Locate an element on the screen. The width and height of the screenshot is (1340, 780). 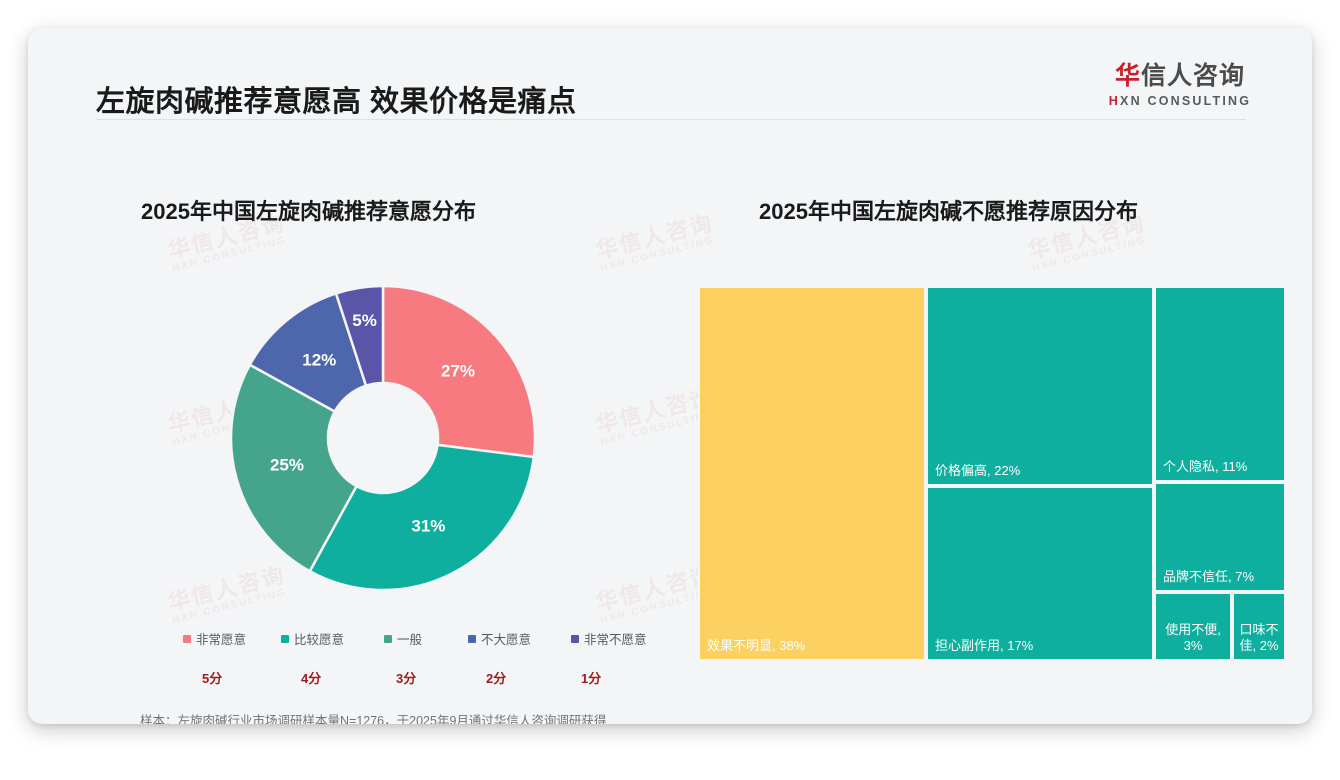
legend-item: 非常愿意 is located at coordinates (214, 638).